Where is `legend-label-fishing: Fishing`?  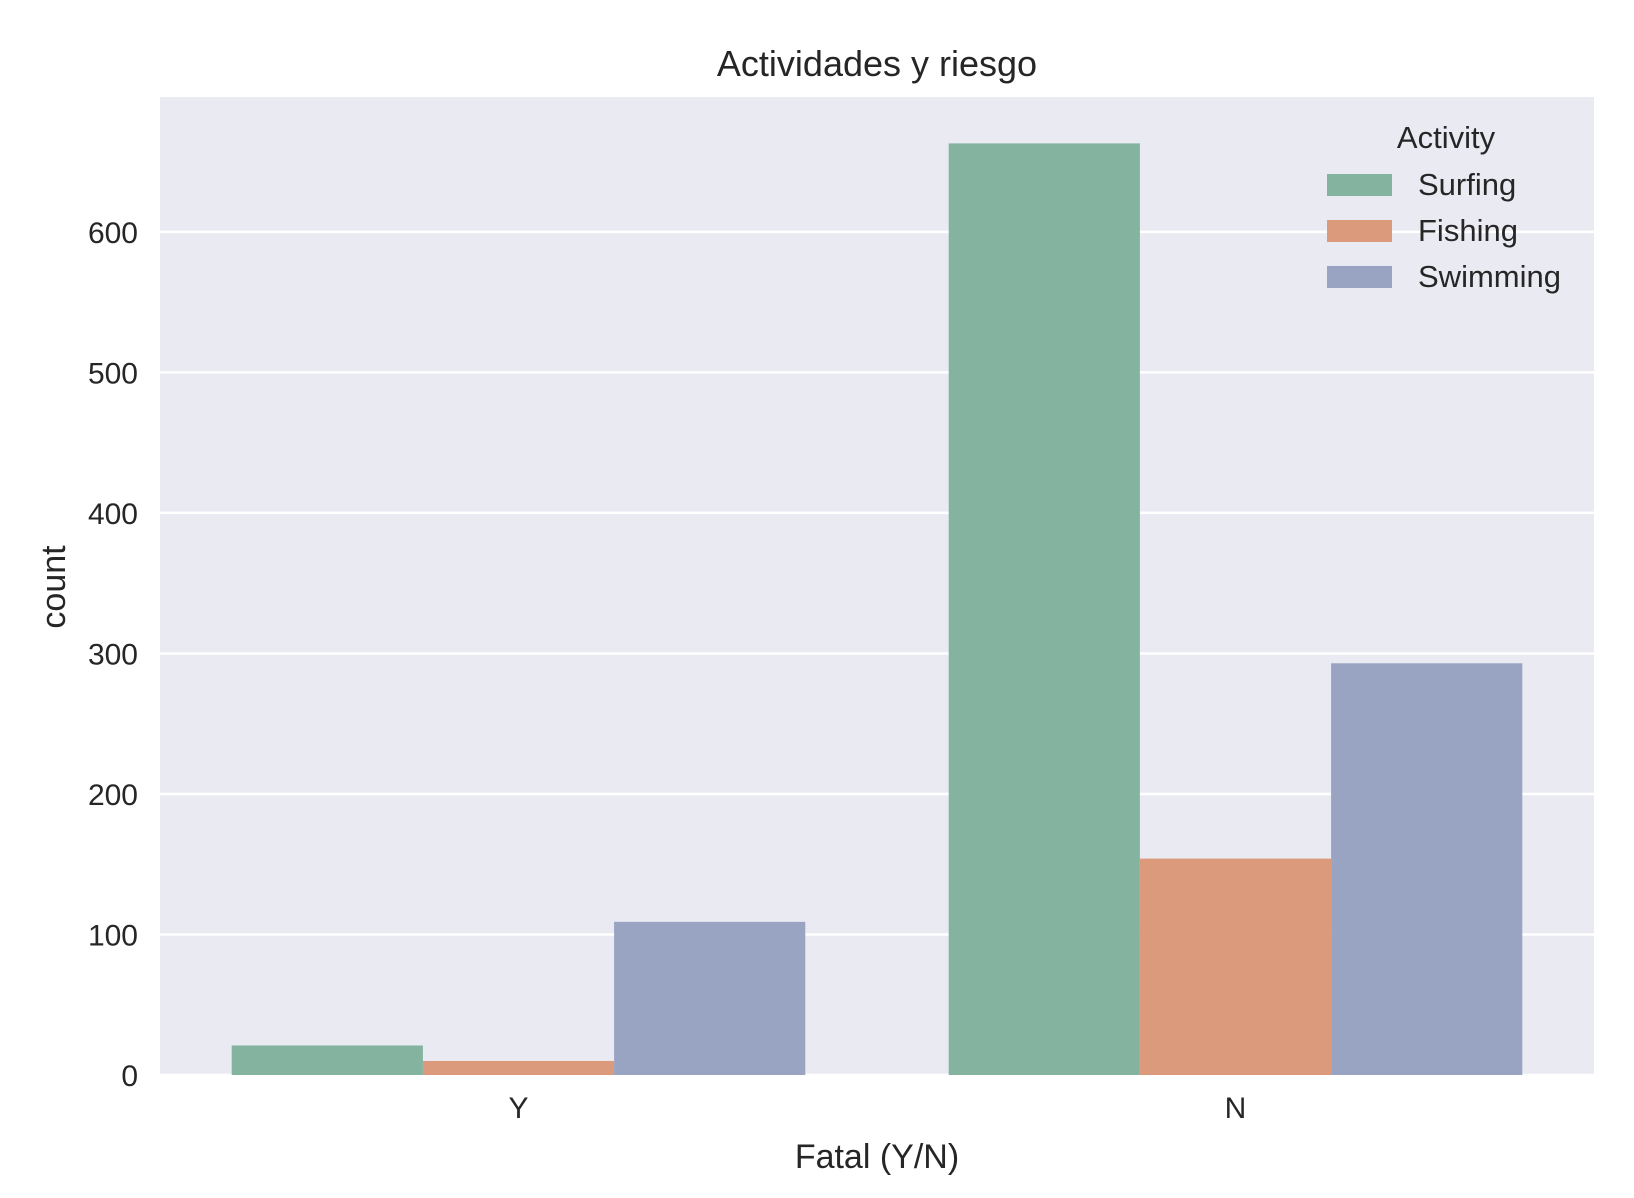
legend-label-fishing: Fishing is located at coordinates (1468, 230).